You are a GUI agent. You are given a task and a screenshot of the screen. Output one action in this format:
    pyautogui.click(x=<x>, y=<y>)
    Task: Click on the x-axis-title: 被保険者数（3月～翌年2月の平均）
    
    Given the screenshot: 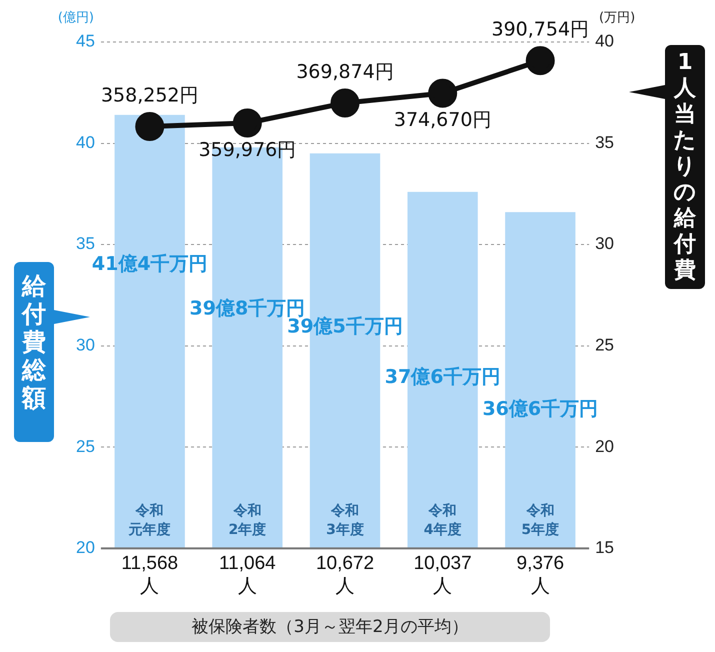 What is the action you would take?
    pyautogui.click(x=330, y=627)
    